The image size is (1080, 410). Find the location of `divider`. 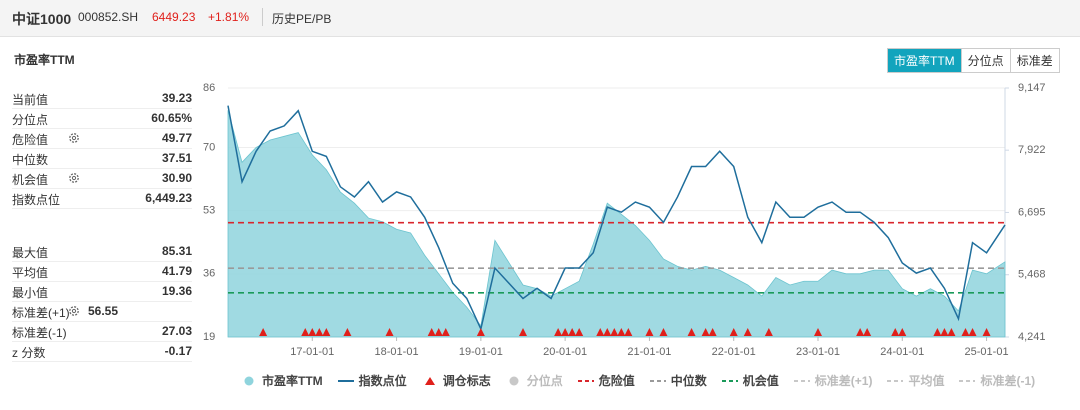

divider is located at coordinates (262, 17).